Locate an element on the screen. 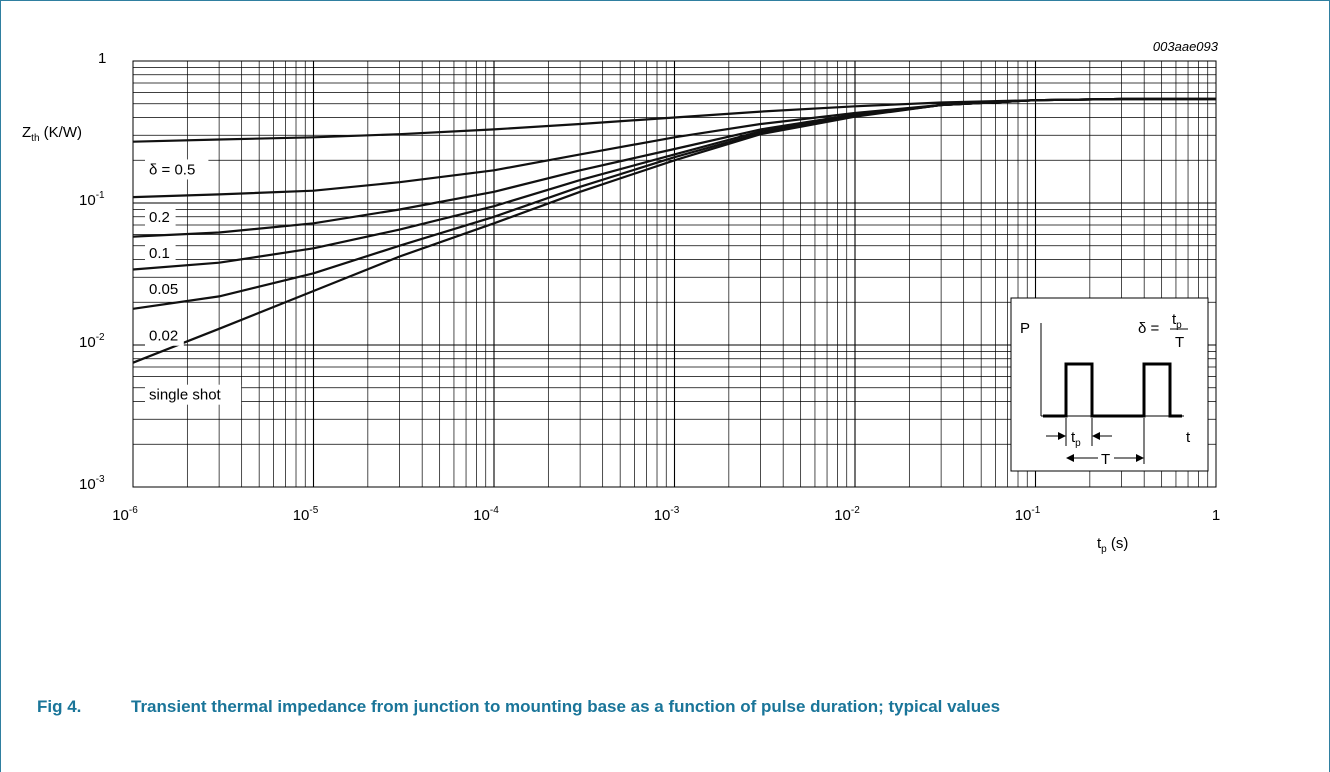  figure-reference: 003aae093 is located at coordinates (1186, 46).